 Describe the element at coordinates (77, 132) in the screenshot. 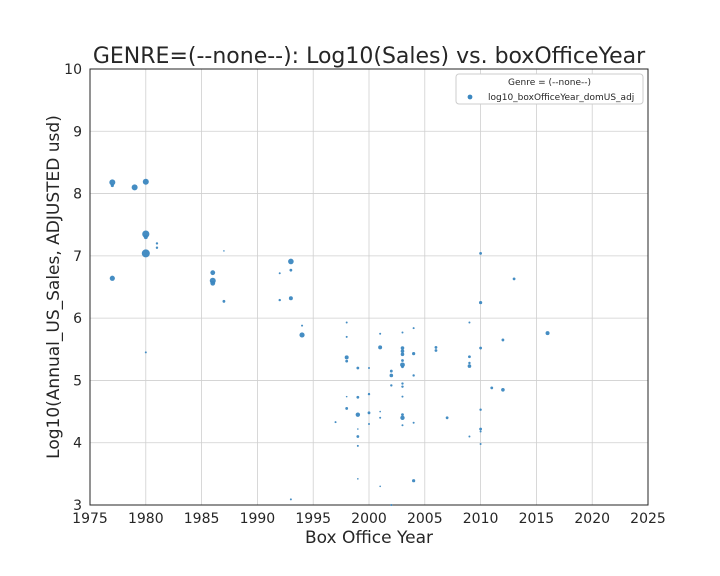

I see `y-tick-label: 9` at that location.